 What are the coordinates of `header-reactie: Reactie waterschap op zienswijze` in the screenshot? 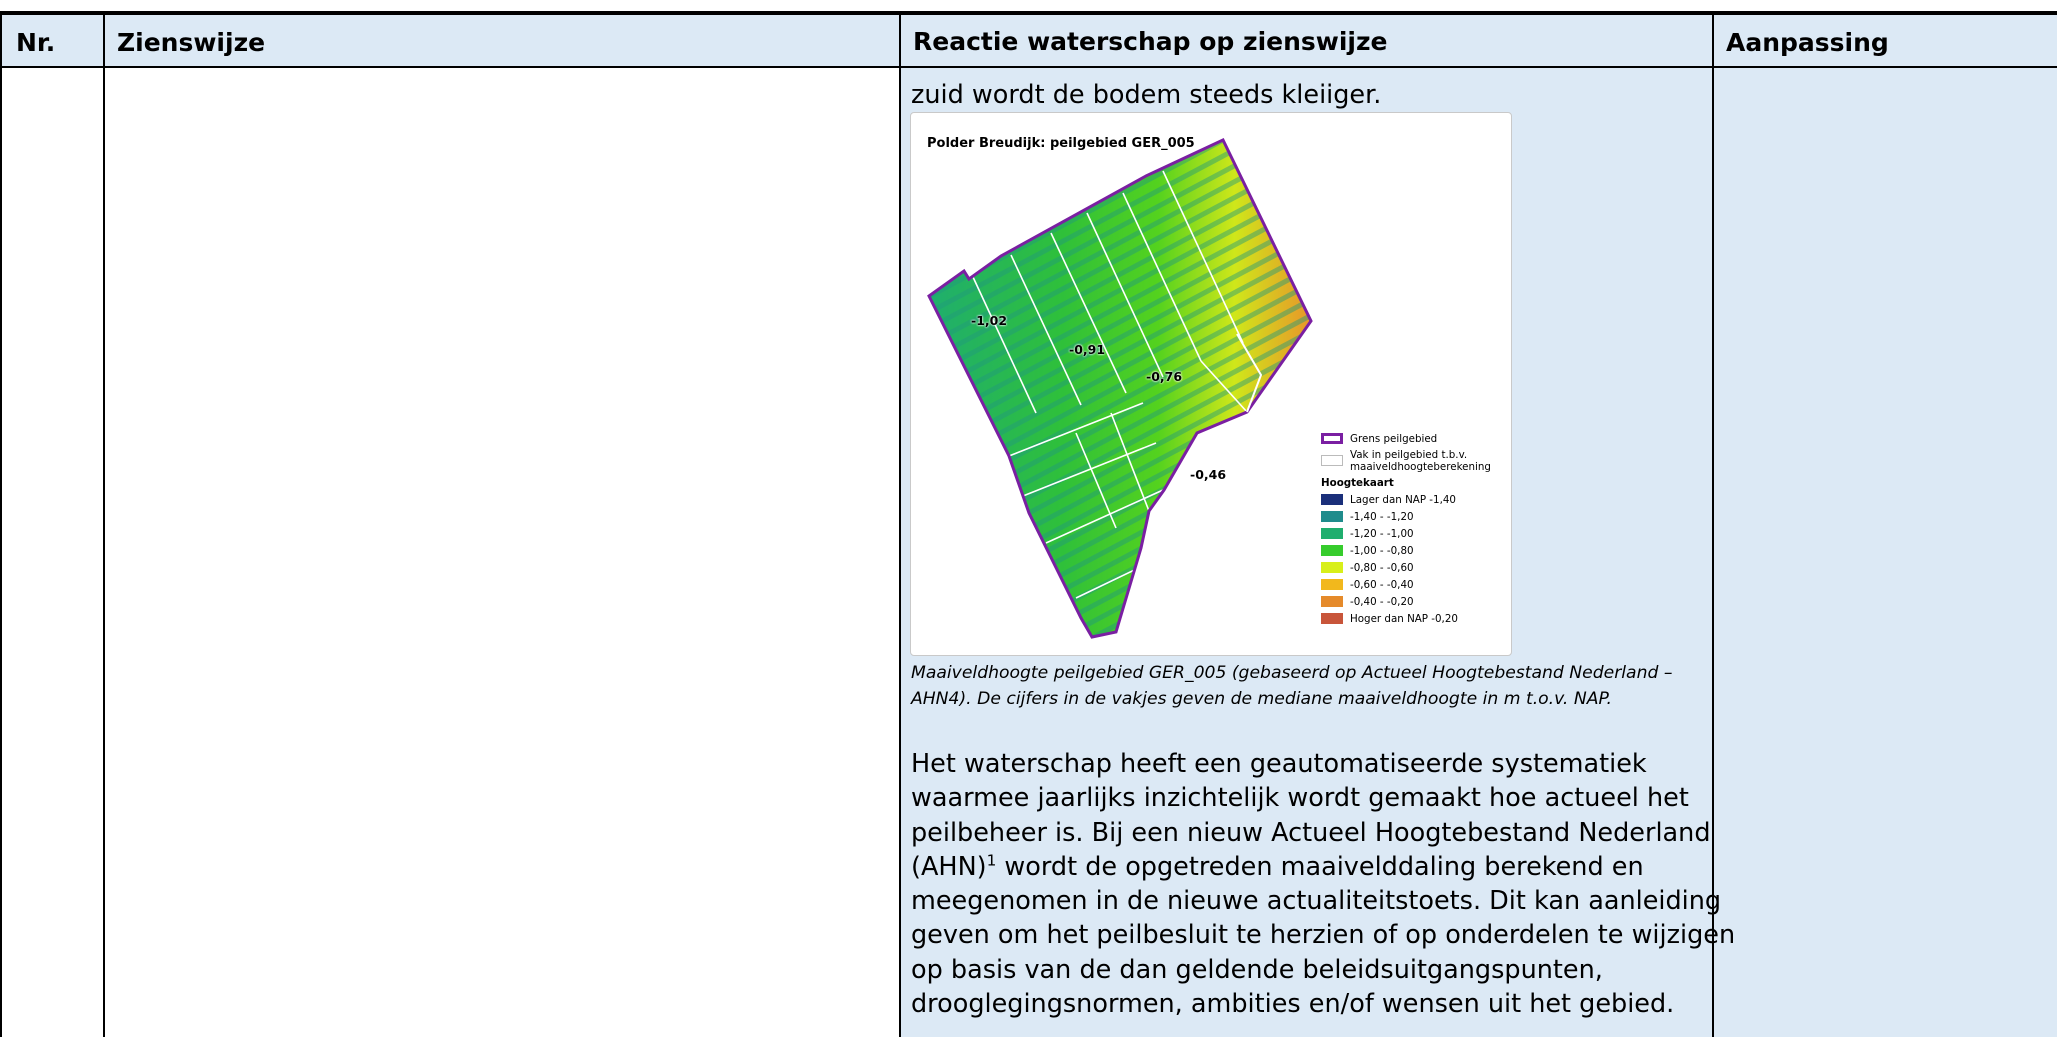 It's located at (1150, 41).